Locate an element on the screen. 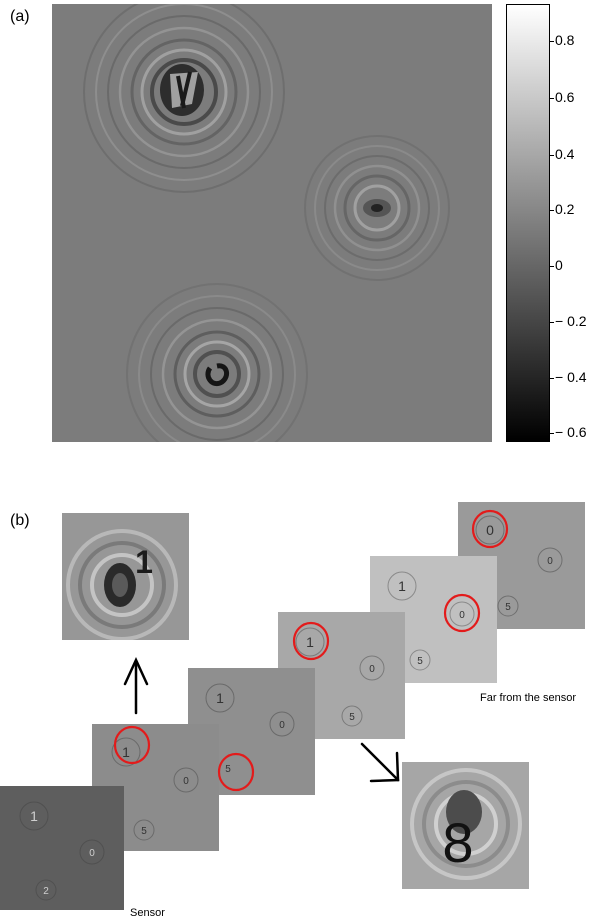  caption-far: Far from the sensor is located at coordinates (528, 698).